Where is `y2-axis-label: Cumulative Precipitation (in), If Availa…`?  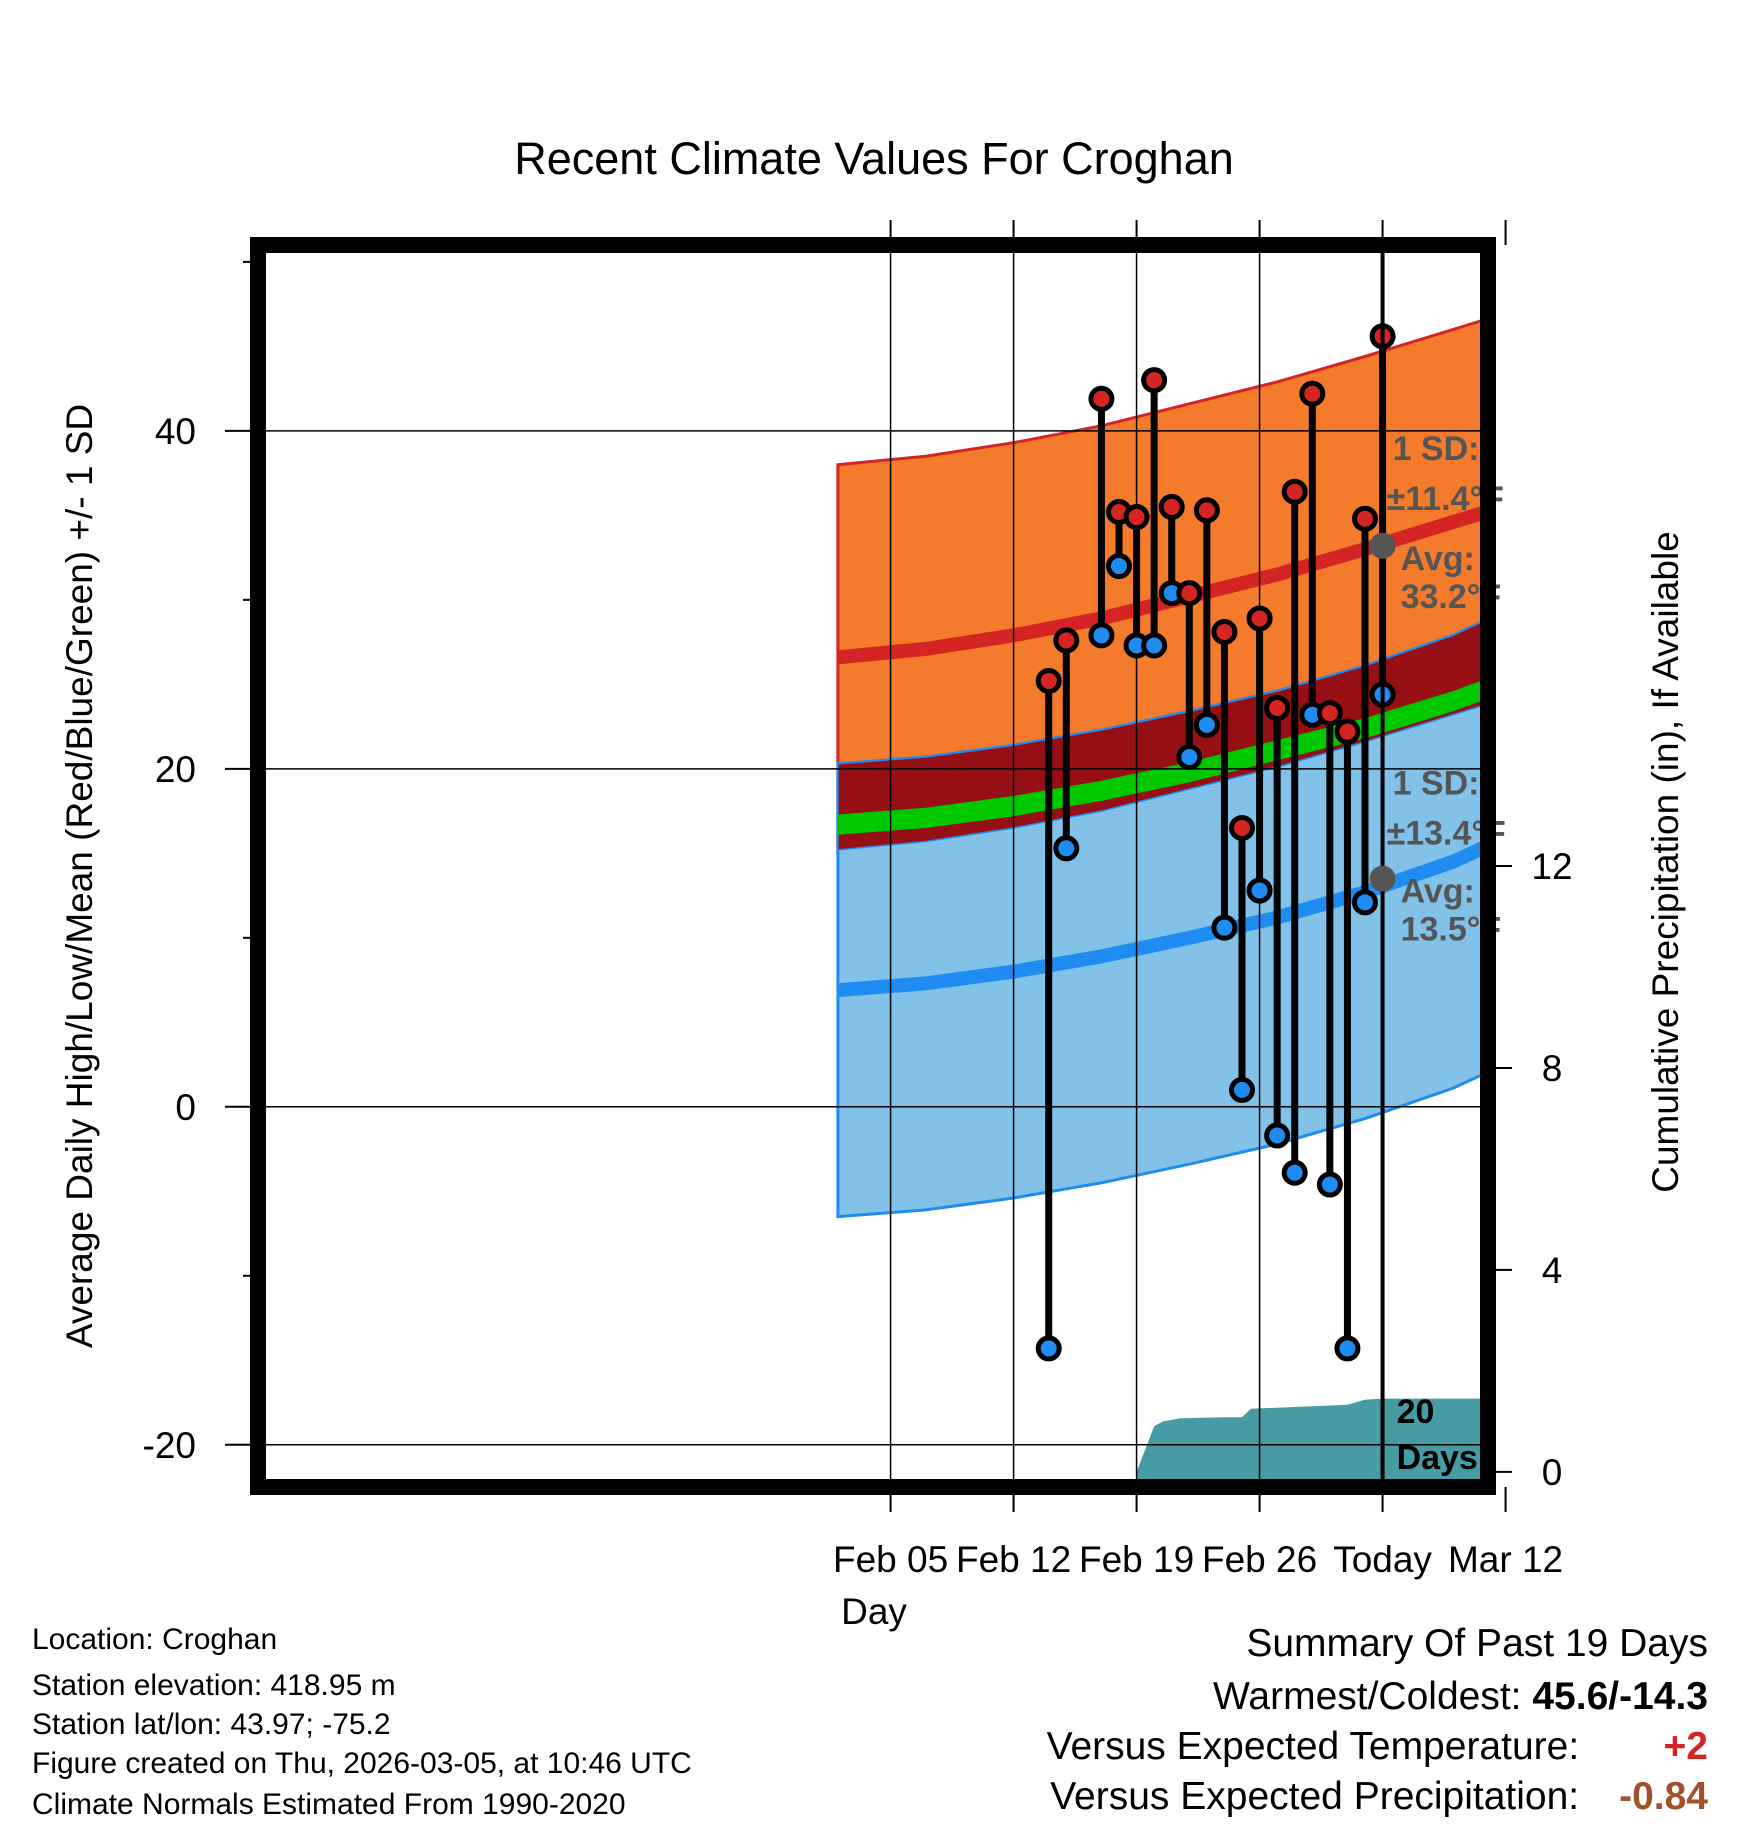
y2-axis-label: Cumulative Precipitation (in), If Availa… is located at coordinates (1665, 862).